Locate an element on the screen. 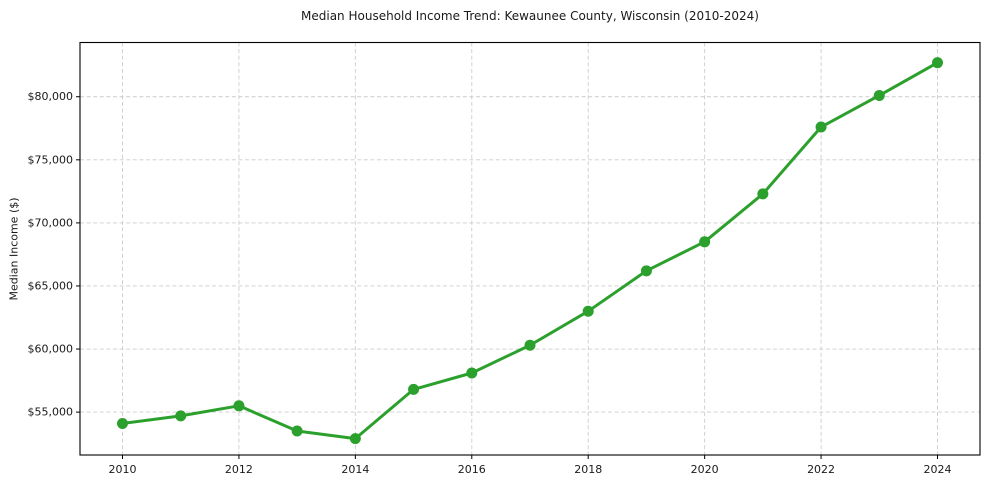 This screenshot has height=490, width=989. x-tick-label: 2014 is located at coordinates (355, 469).